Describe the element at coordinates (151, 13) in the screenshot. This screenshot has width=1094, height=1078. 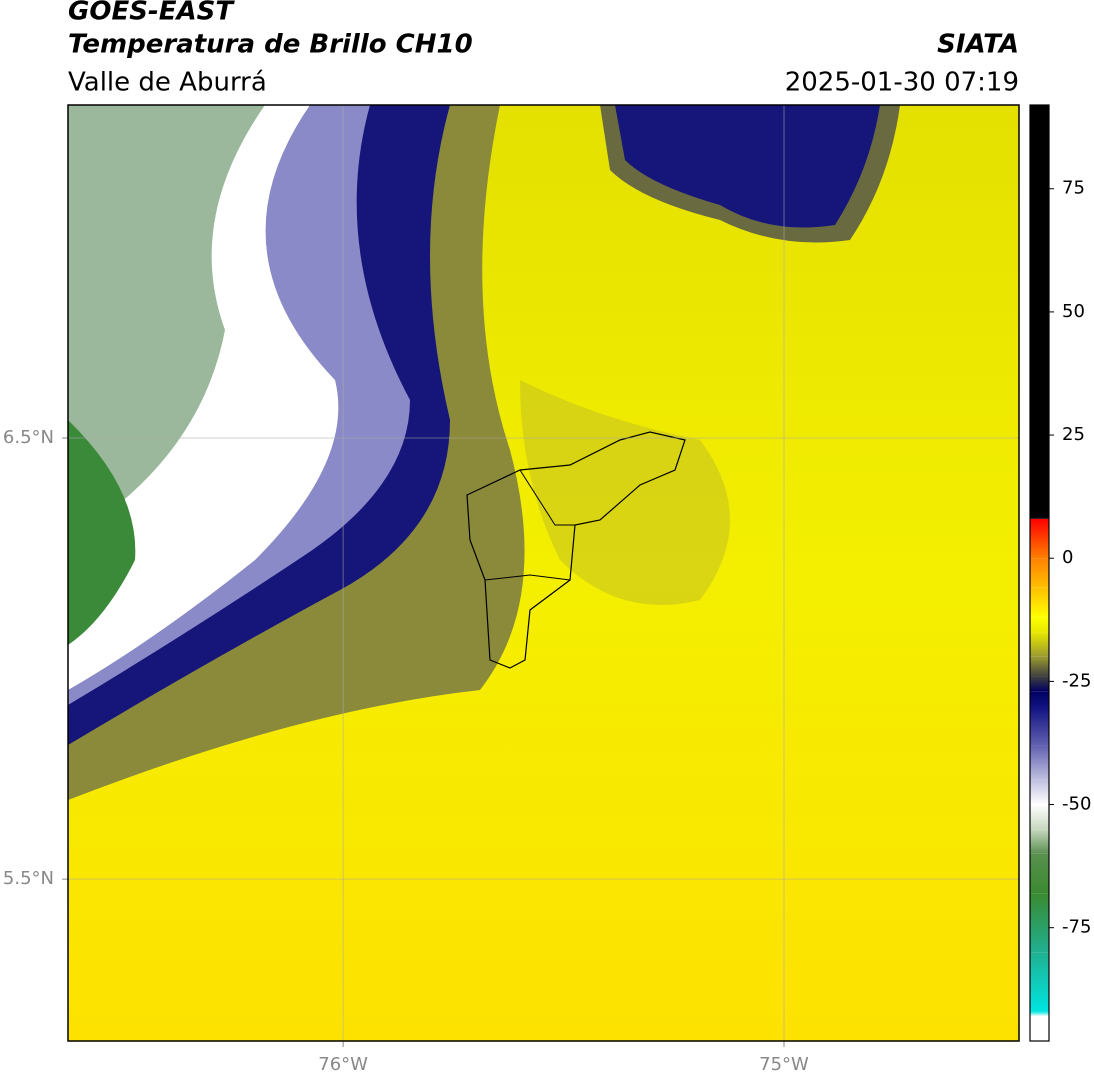
I see `title: GOES-EAST` at that location.